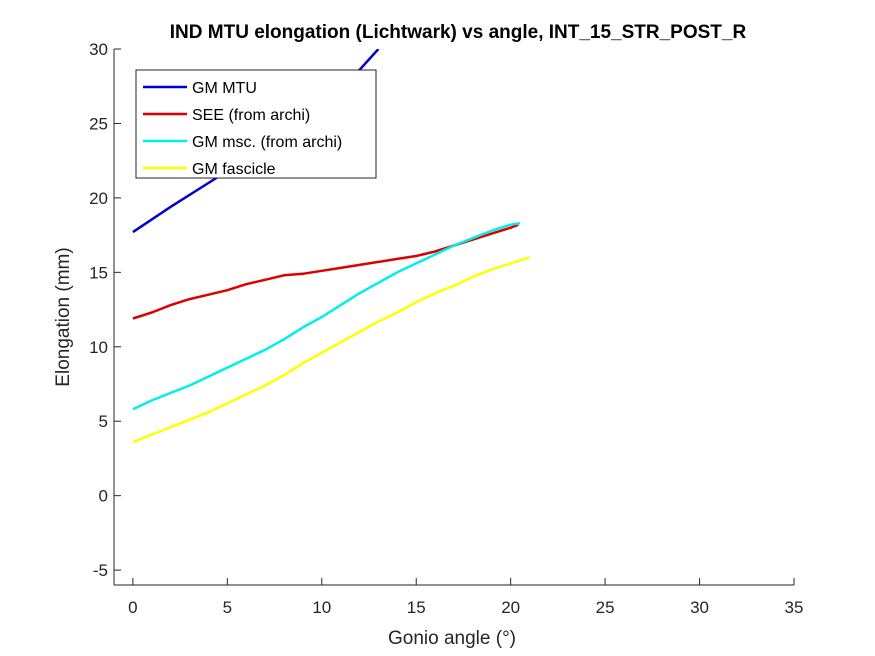  I want to click on y-axis-label: Elongation (mm), so click(63, 316).